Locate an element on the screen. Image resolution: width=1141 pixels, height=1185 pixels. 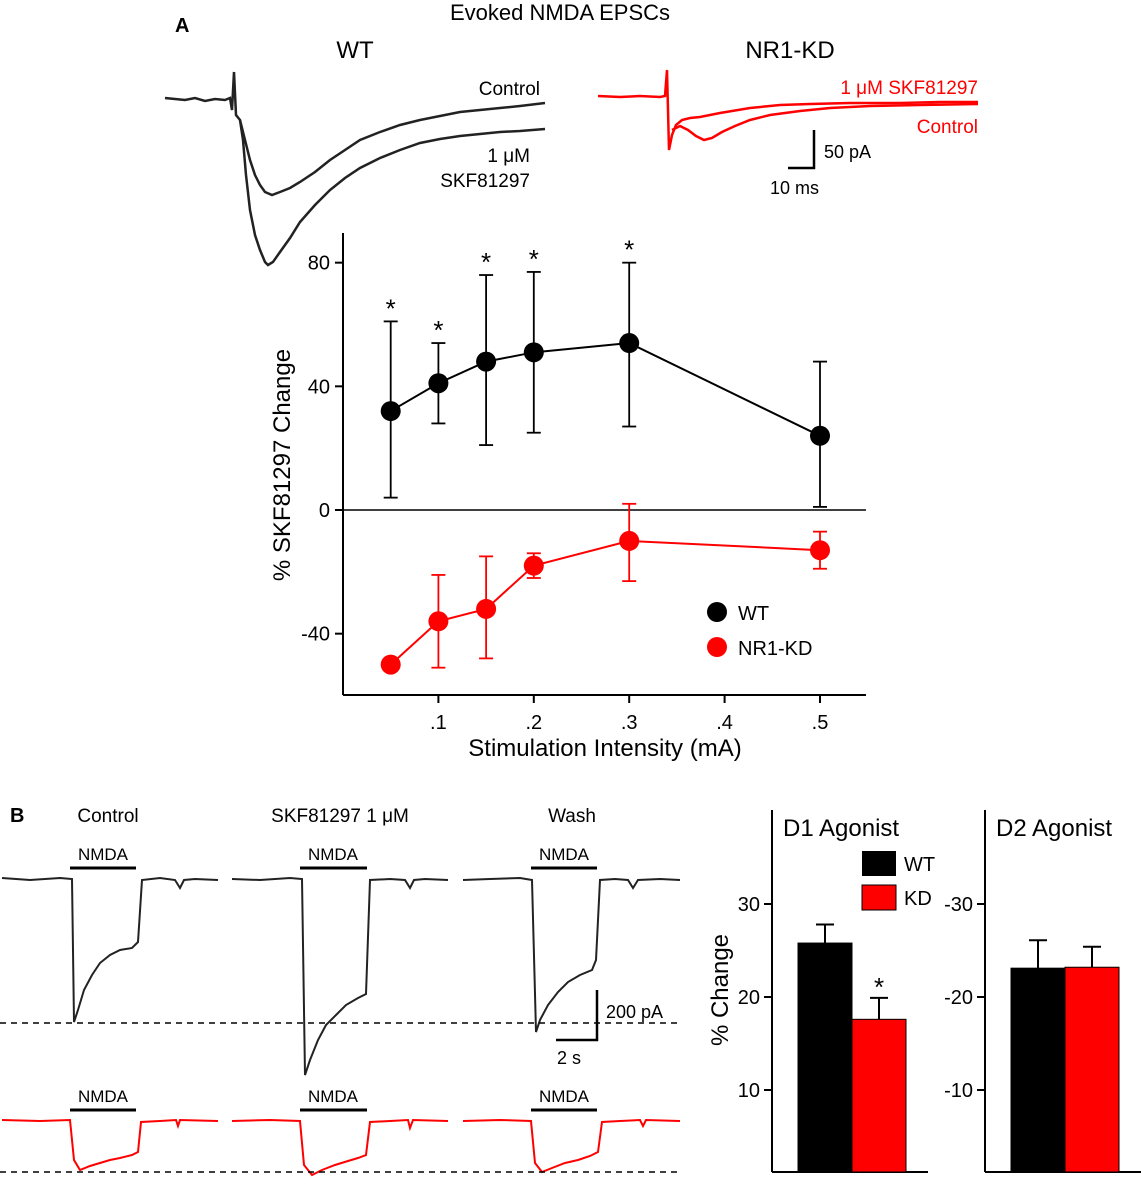
d1-bars: * is located at coordinates (852, 1048).